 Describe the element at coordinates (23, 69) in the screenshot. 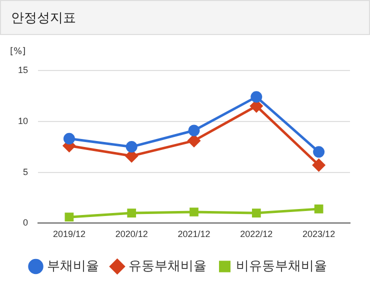

I see `y-tick-label: 15` at that location.